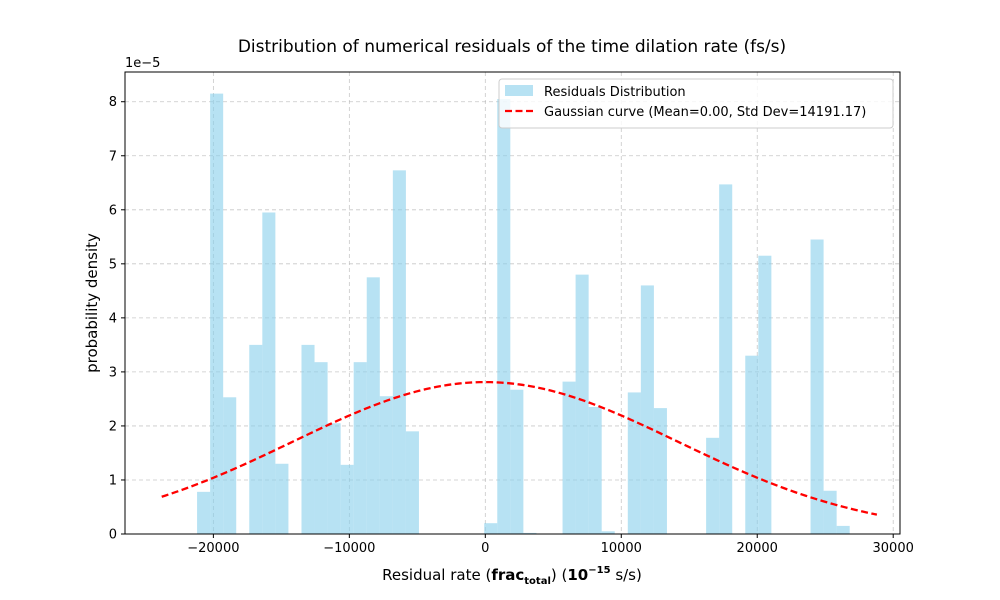 This screenshot has width=1000, height=600. I want to click on y-tick-label: 8, so click(113, 102).